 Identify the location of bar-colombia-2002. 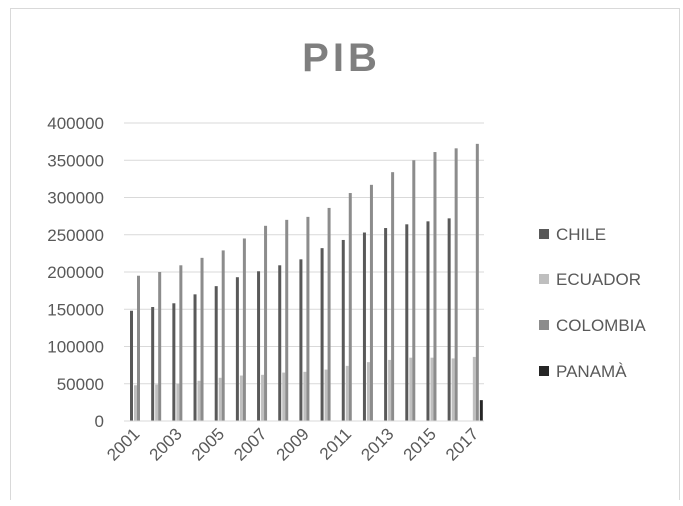
(160, 346).